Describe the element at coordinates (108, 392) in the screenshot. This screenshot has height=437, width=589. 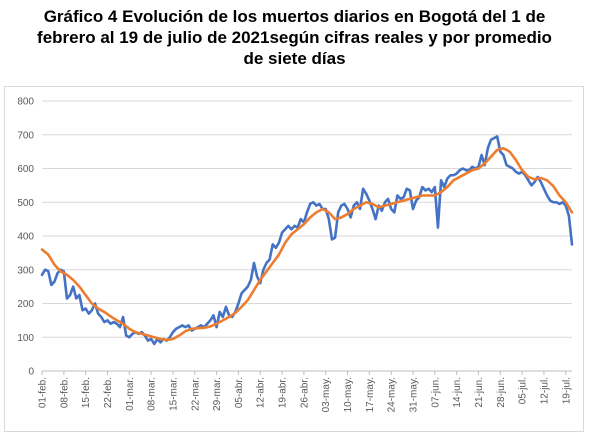
I see `x-tick-label: 22-feb.` at that location.